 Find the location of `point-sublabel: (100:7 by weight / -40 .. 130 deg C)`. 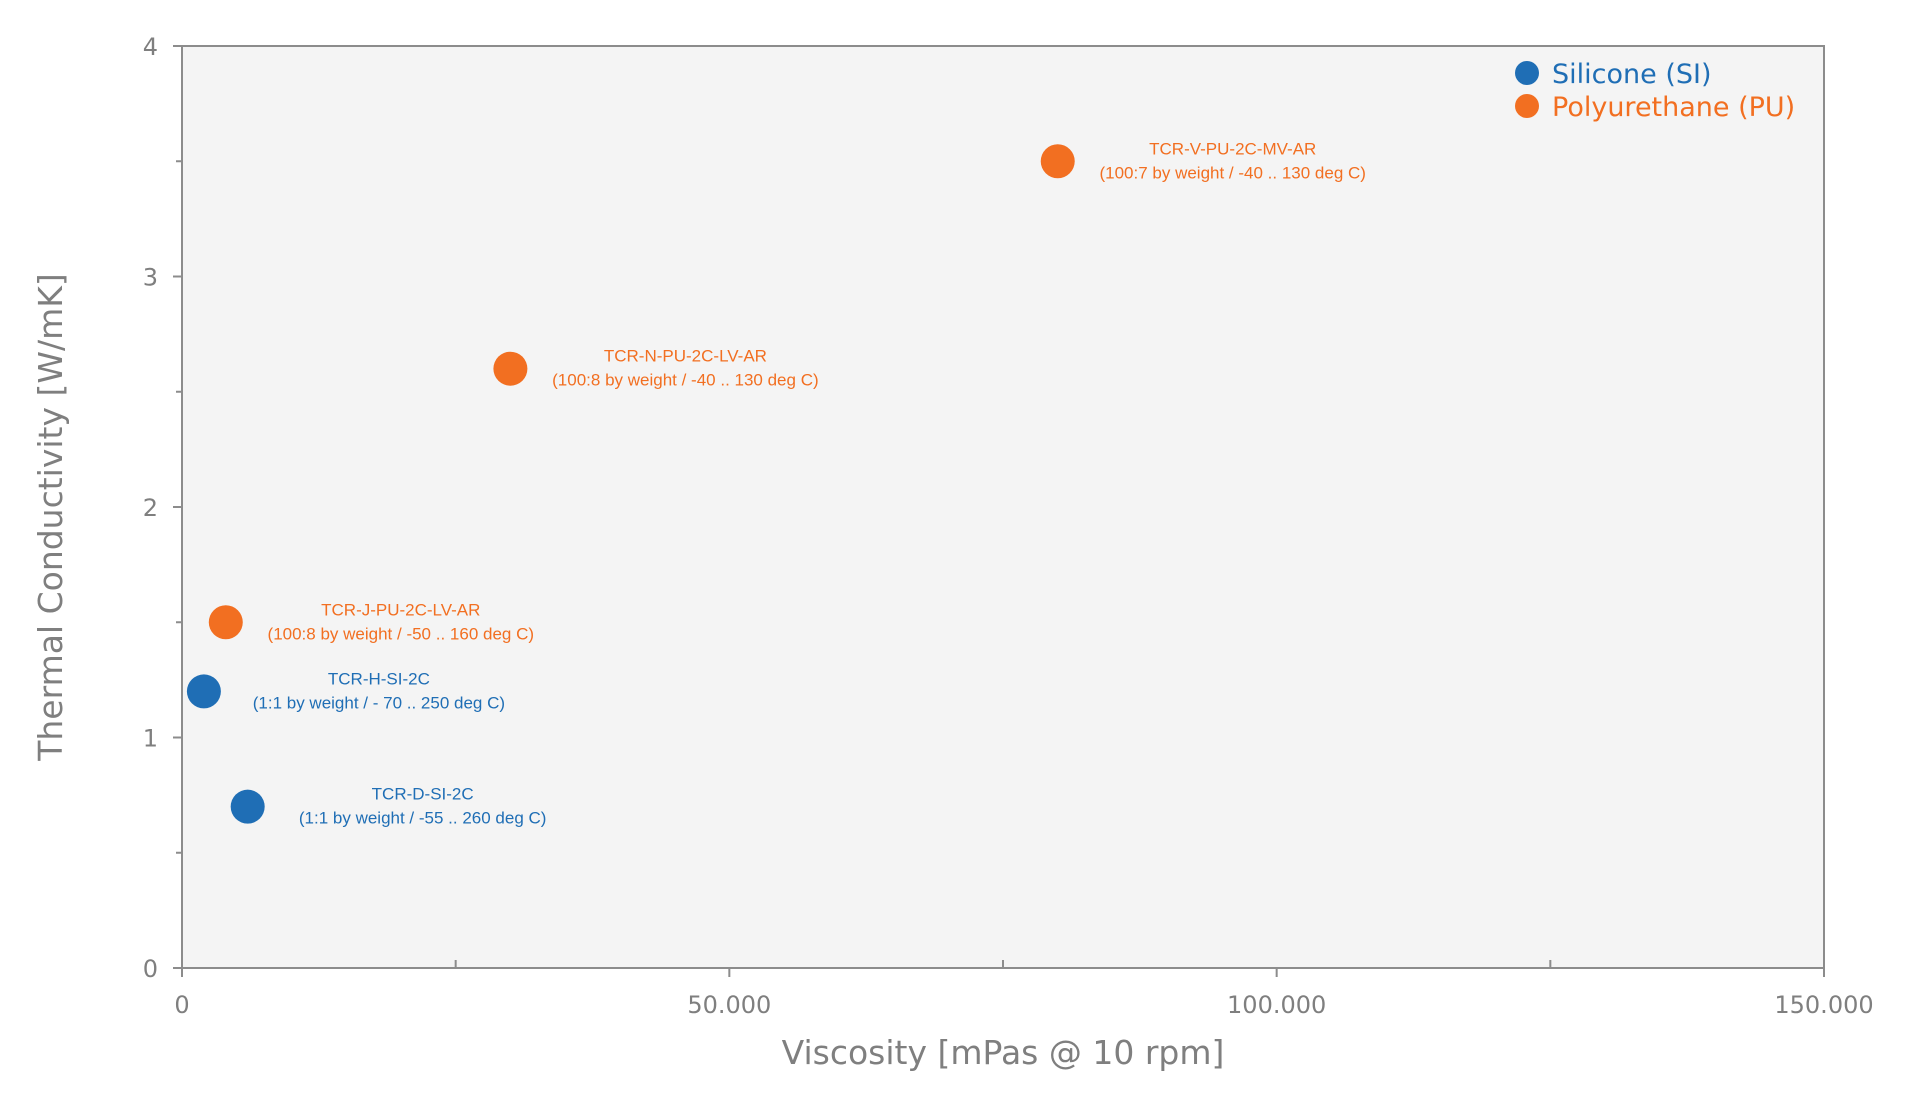

point-sublabel: (100:7 by weight / -40 .. 130 deg C) is located at coordinates (1232, 172).